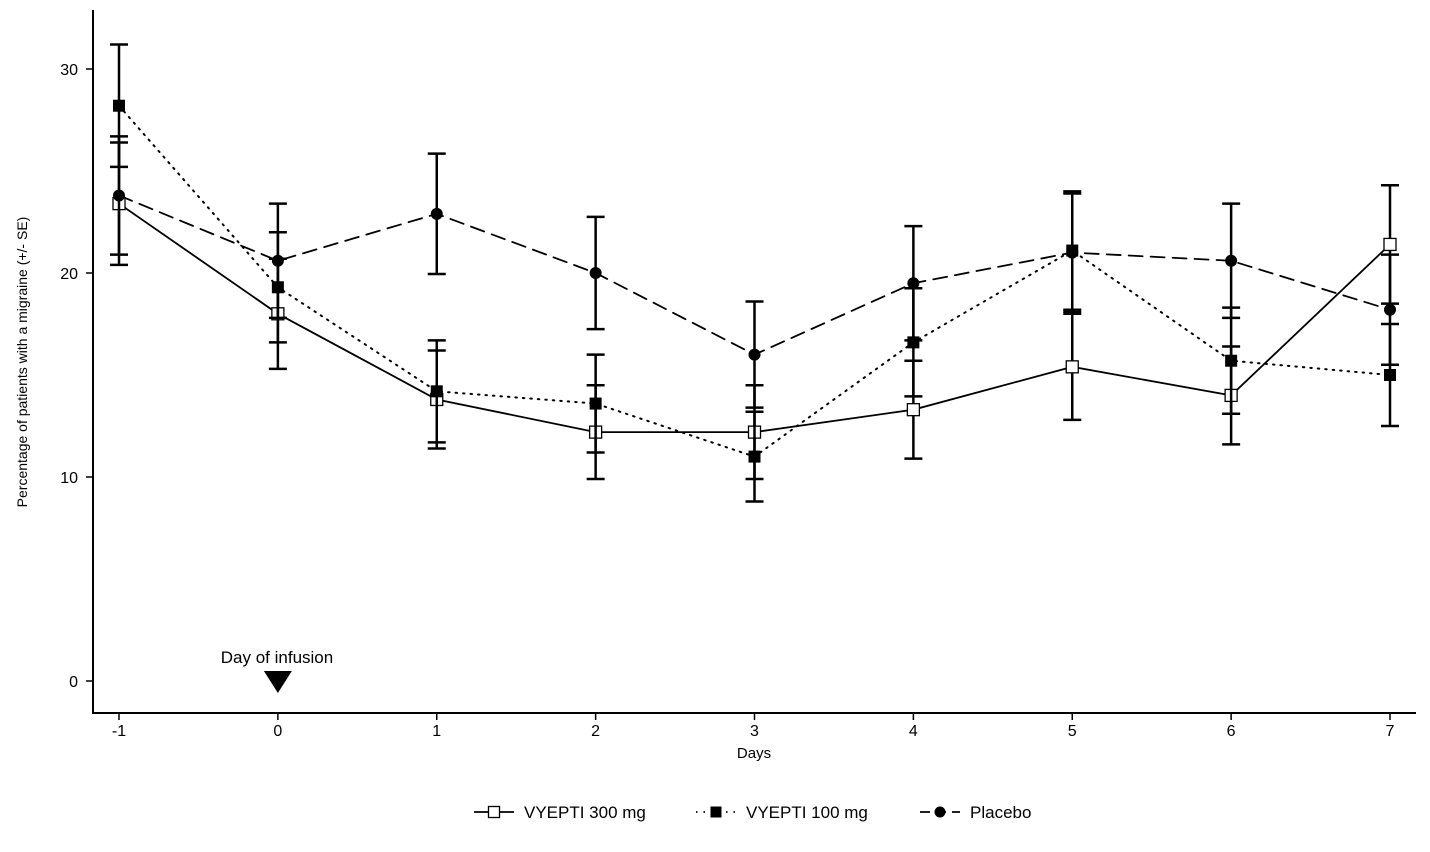 The image size is (1430, 852). What do you see at coordinates (913, 731) in the screenshot?
I see `x-tick-label: 4` at bounding box center [913, 731].